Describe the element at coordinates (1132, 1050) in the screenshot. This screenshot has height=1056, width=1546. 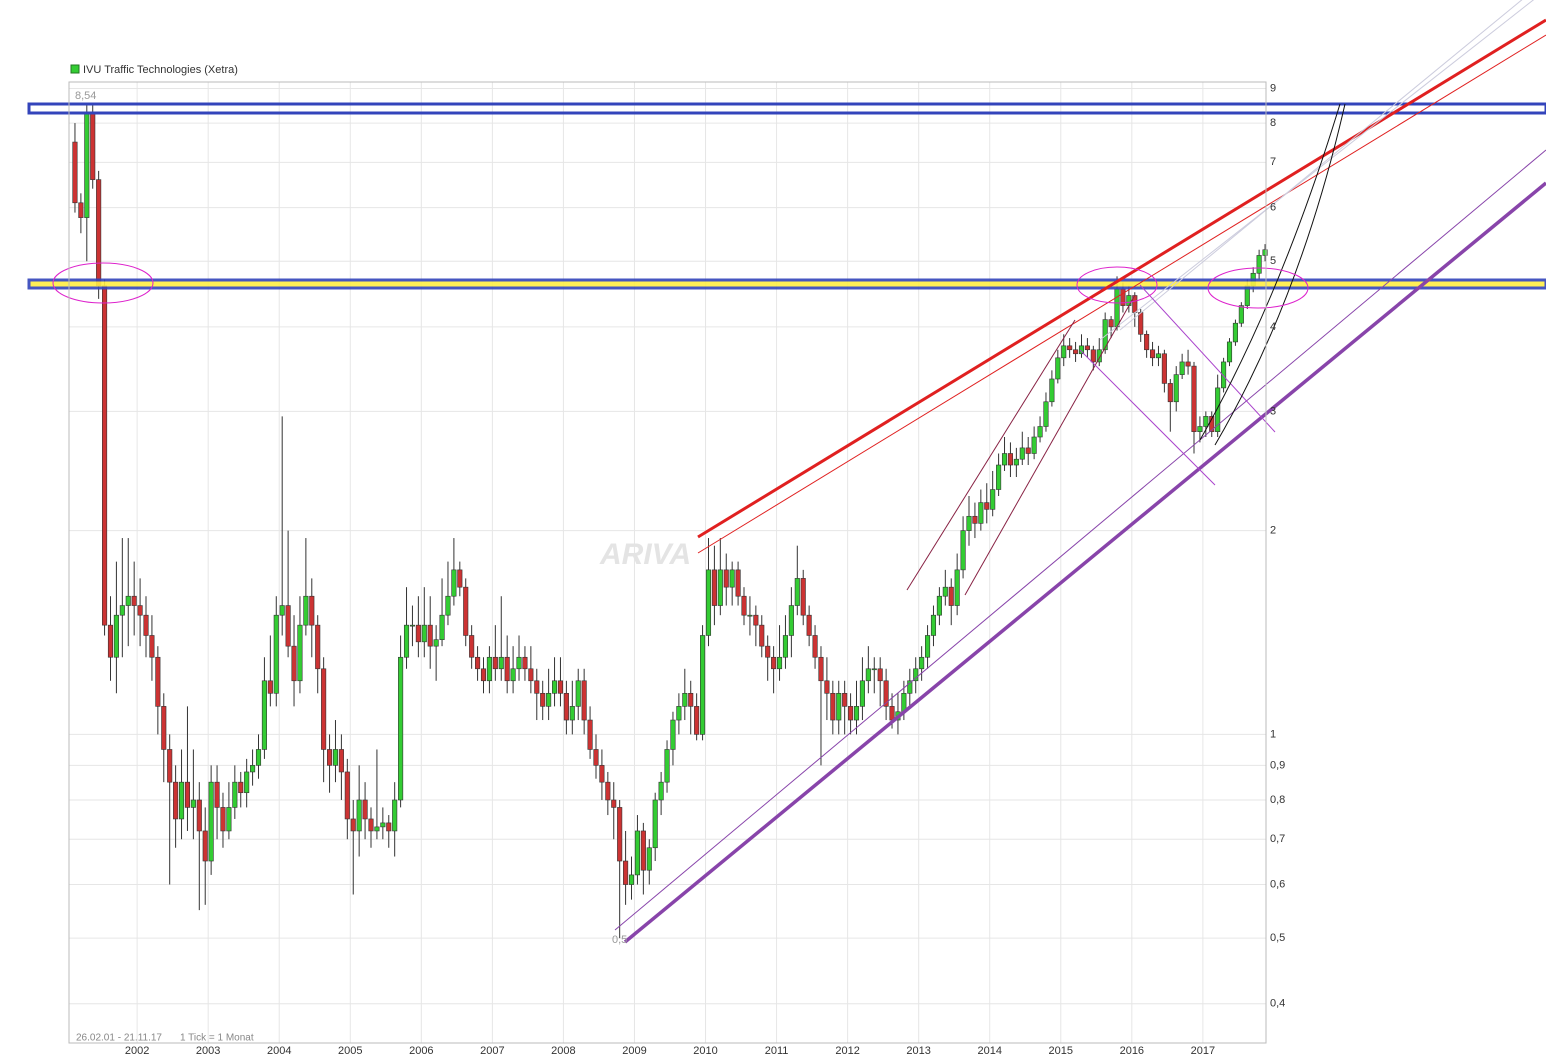
I see `x-tick-label: 2016` at that location.